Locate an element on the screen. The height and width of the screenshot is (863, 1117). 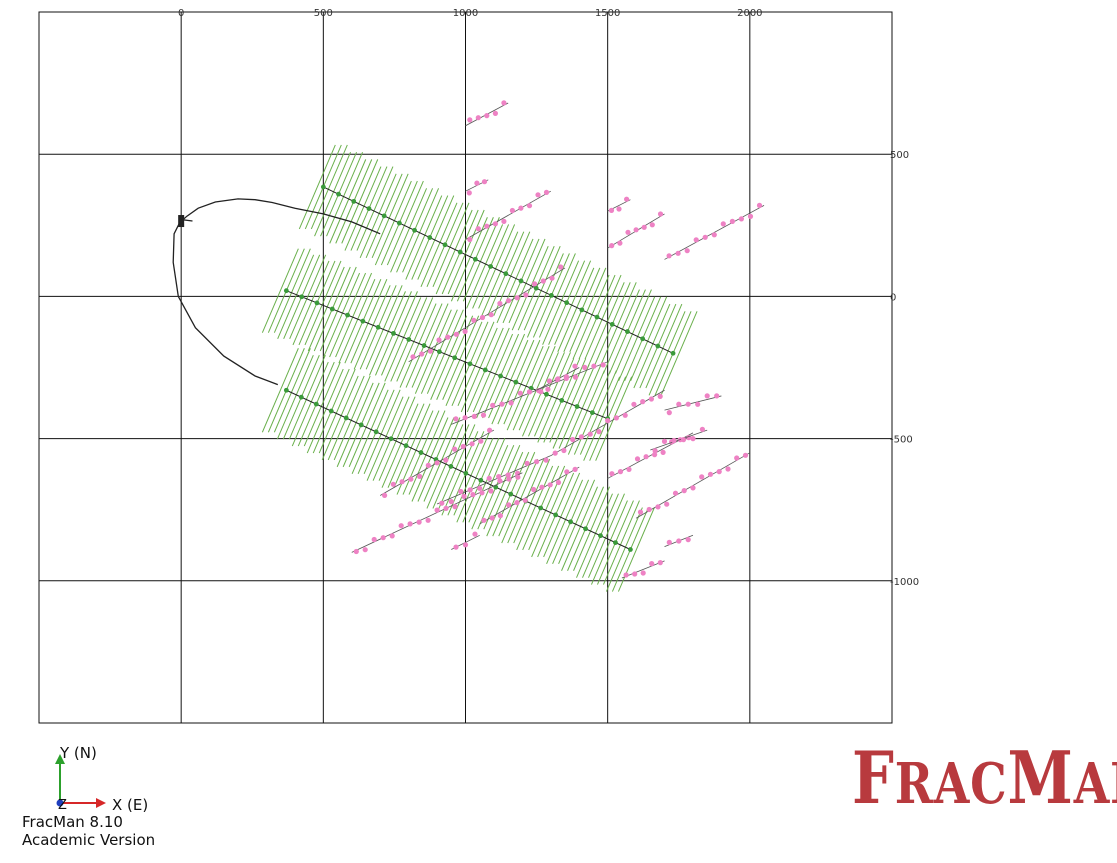
x-tick-labels: 0 500 1000 1500 2000 is located at coordinates (470, 13).